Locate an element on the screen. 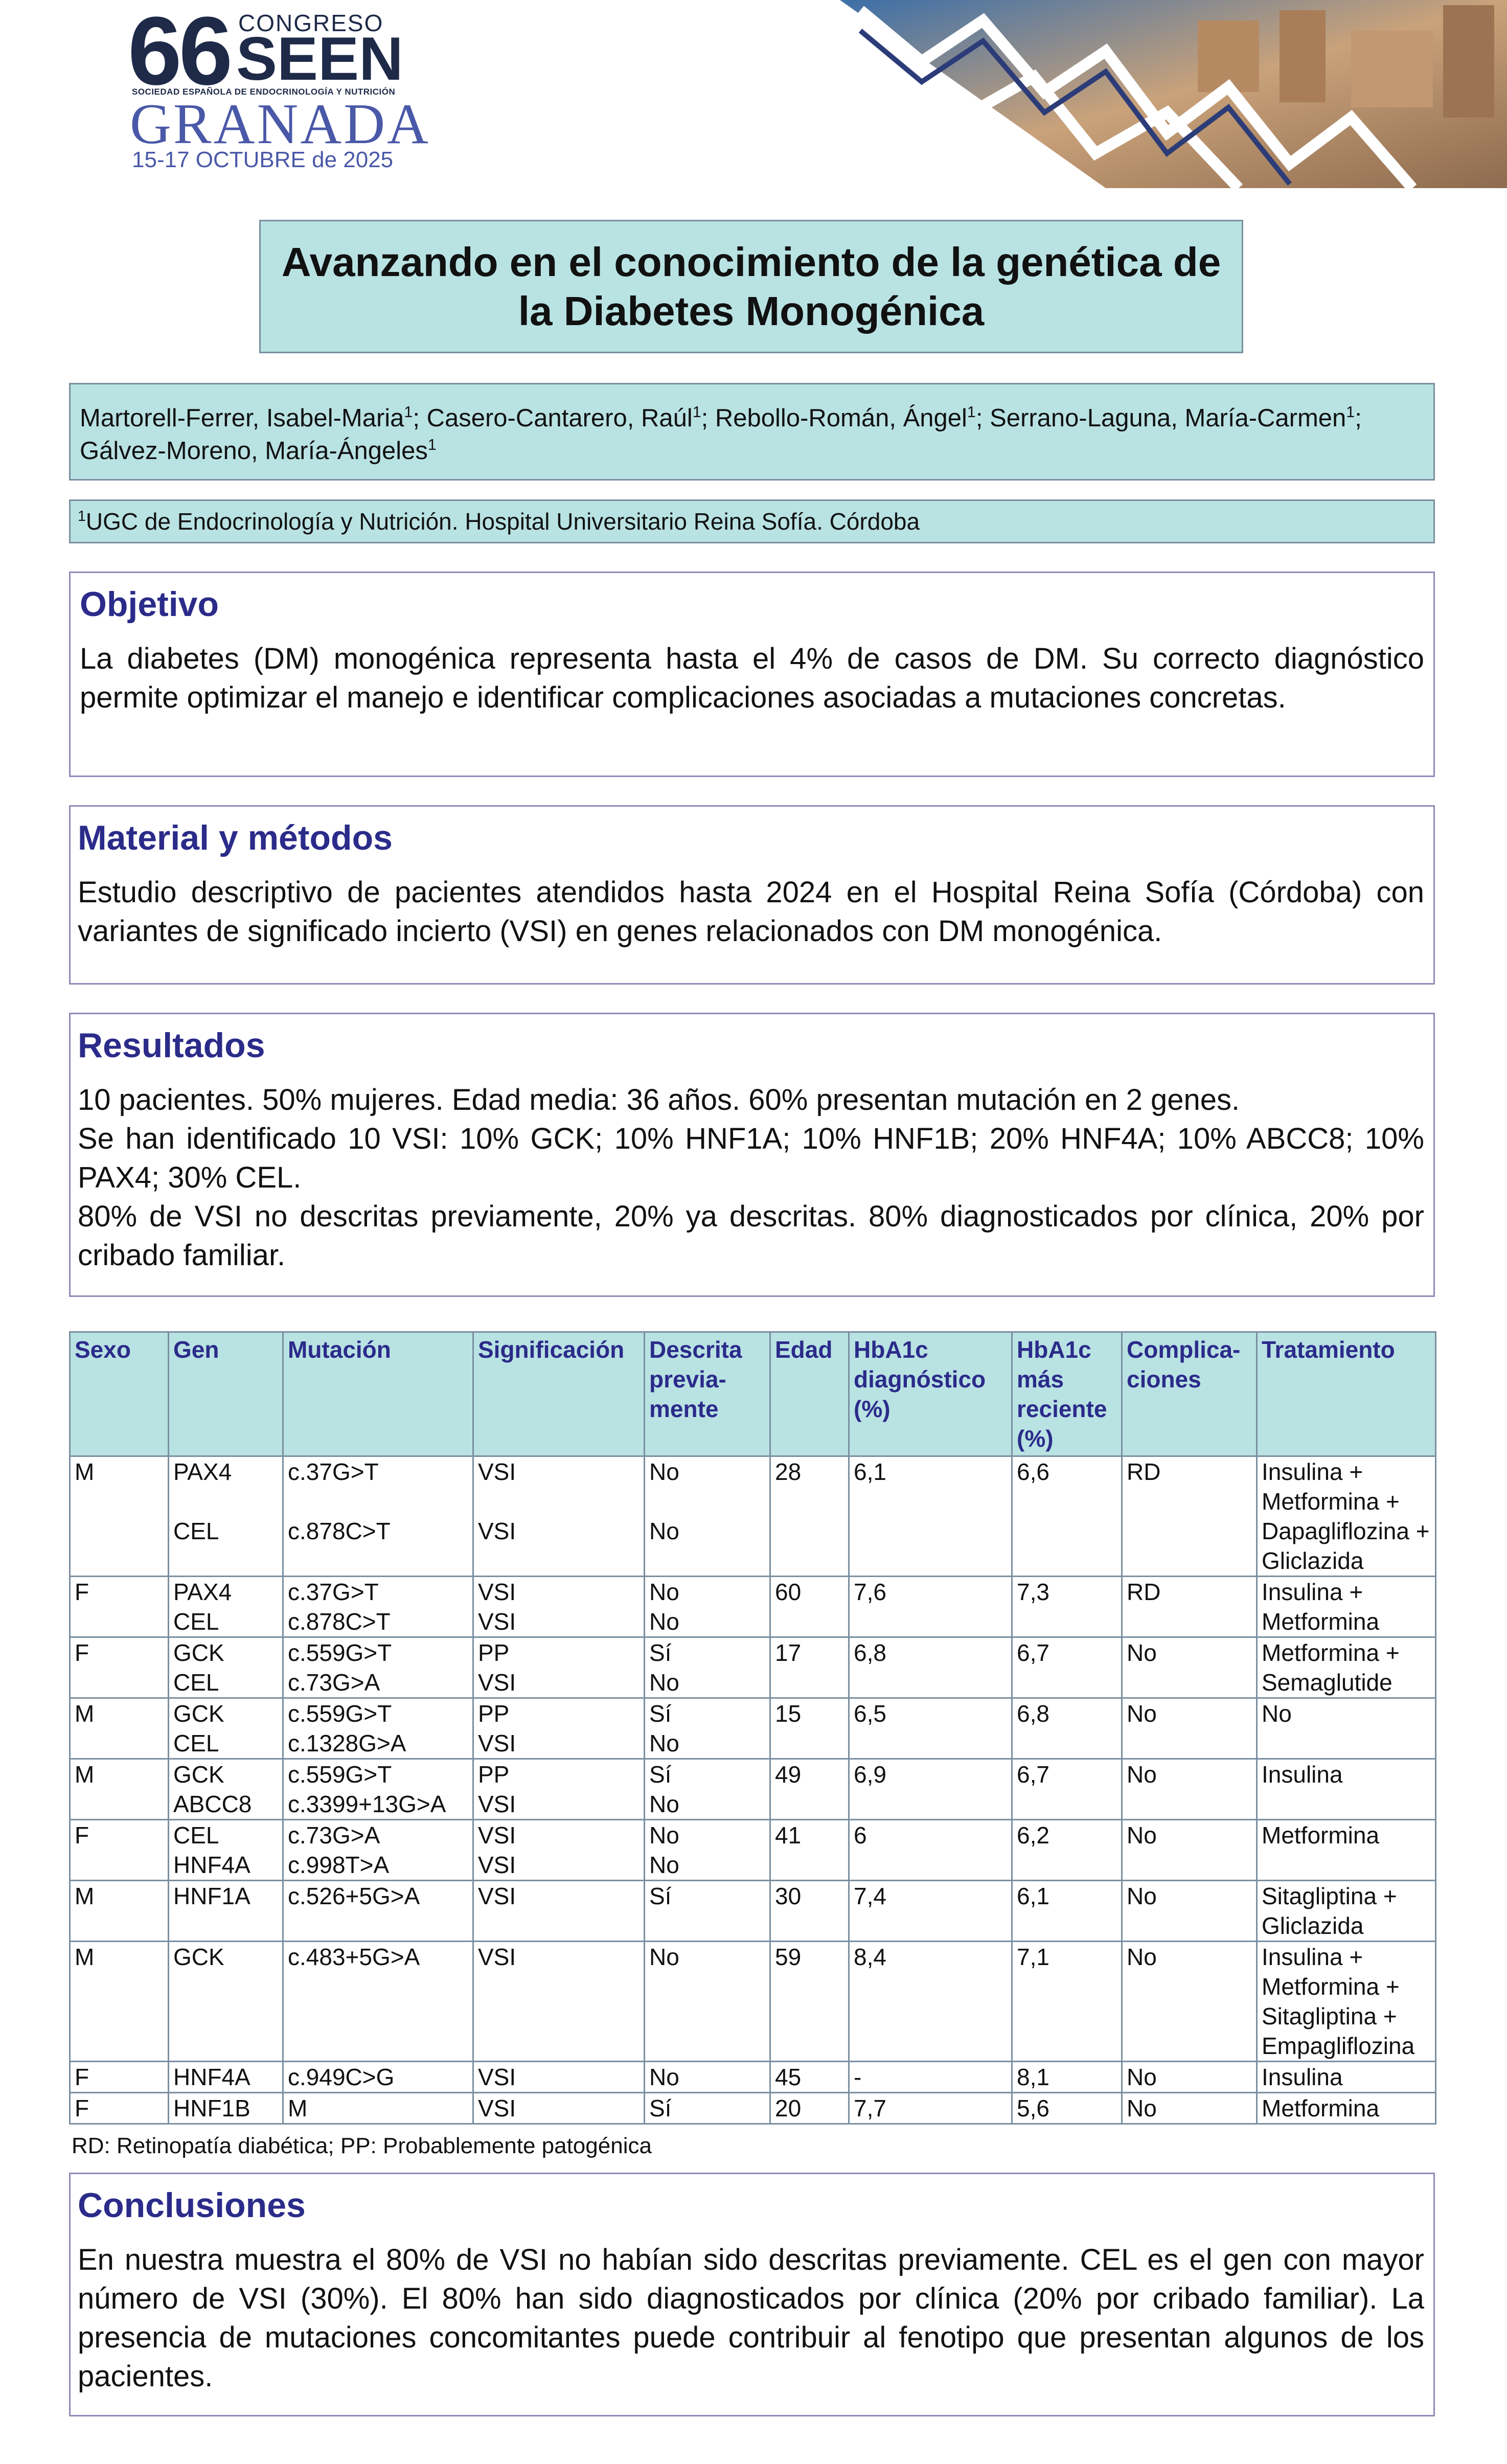 The image size is (1507, 2464). cell-gene: c.37G>T is located at coordinates (378, 1591).